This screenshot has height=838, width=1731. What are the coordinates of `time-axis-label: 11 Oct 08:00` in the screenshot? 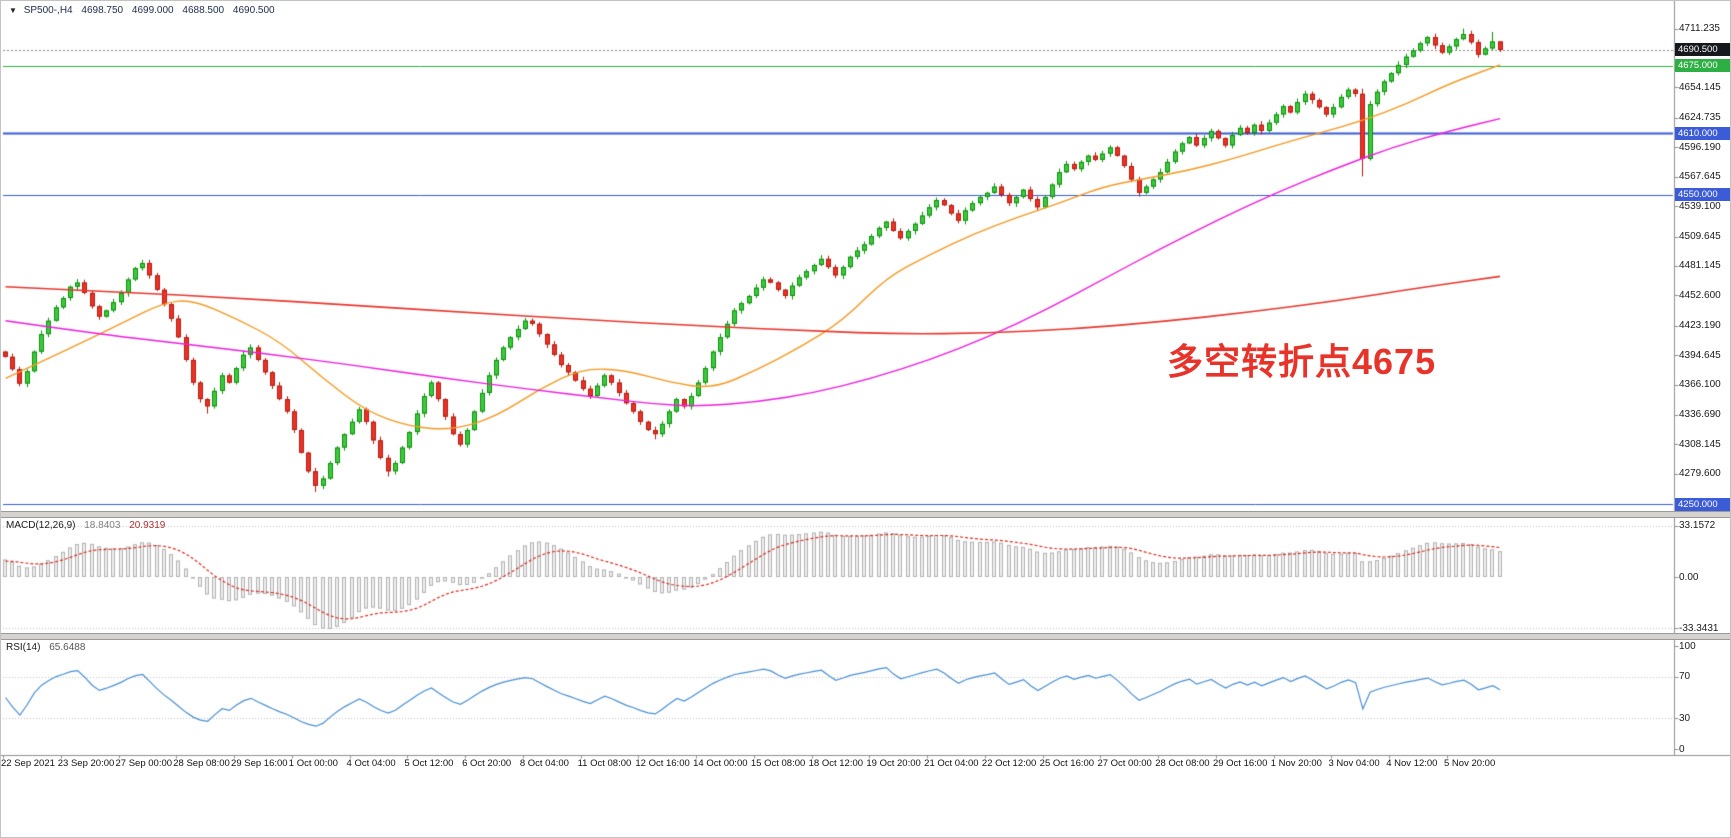 It's located at (604, 763).